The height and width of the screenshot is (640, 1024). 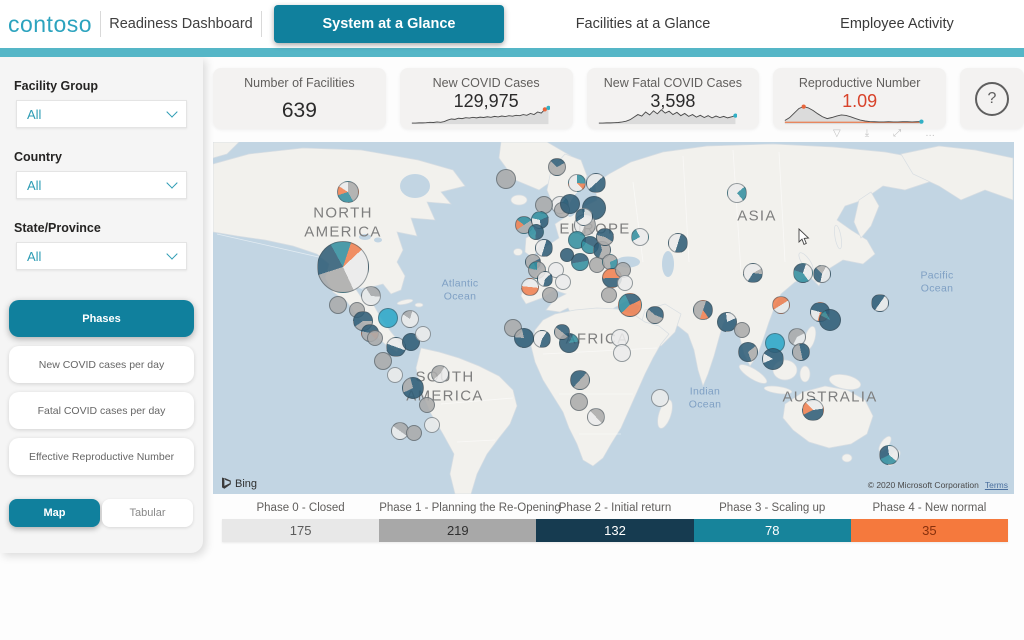 I want to click on metric-button-phases: Phases, so click(x=101, y=318).